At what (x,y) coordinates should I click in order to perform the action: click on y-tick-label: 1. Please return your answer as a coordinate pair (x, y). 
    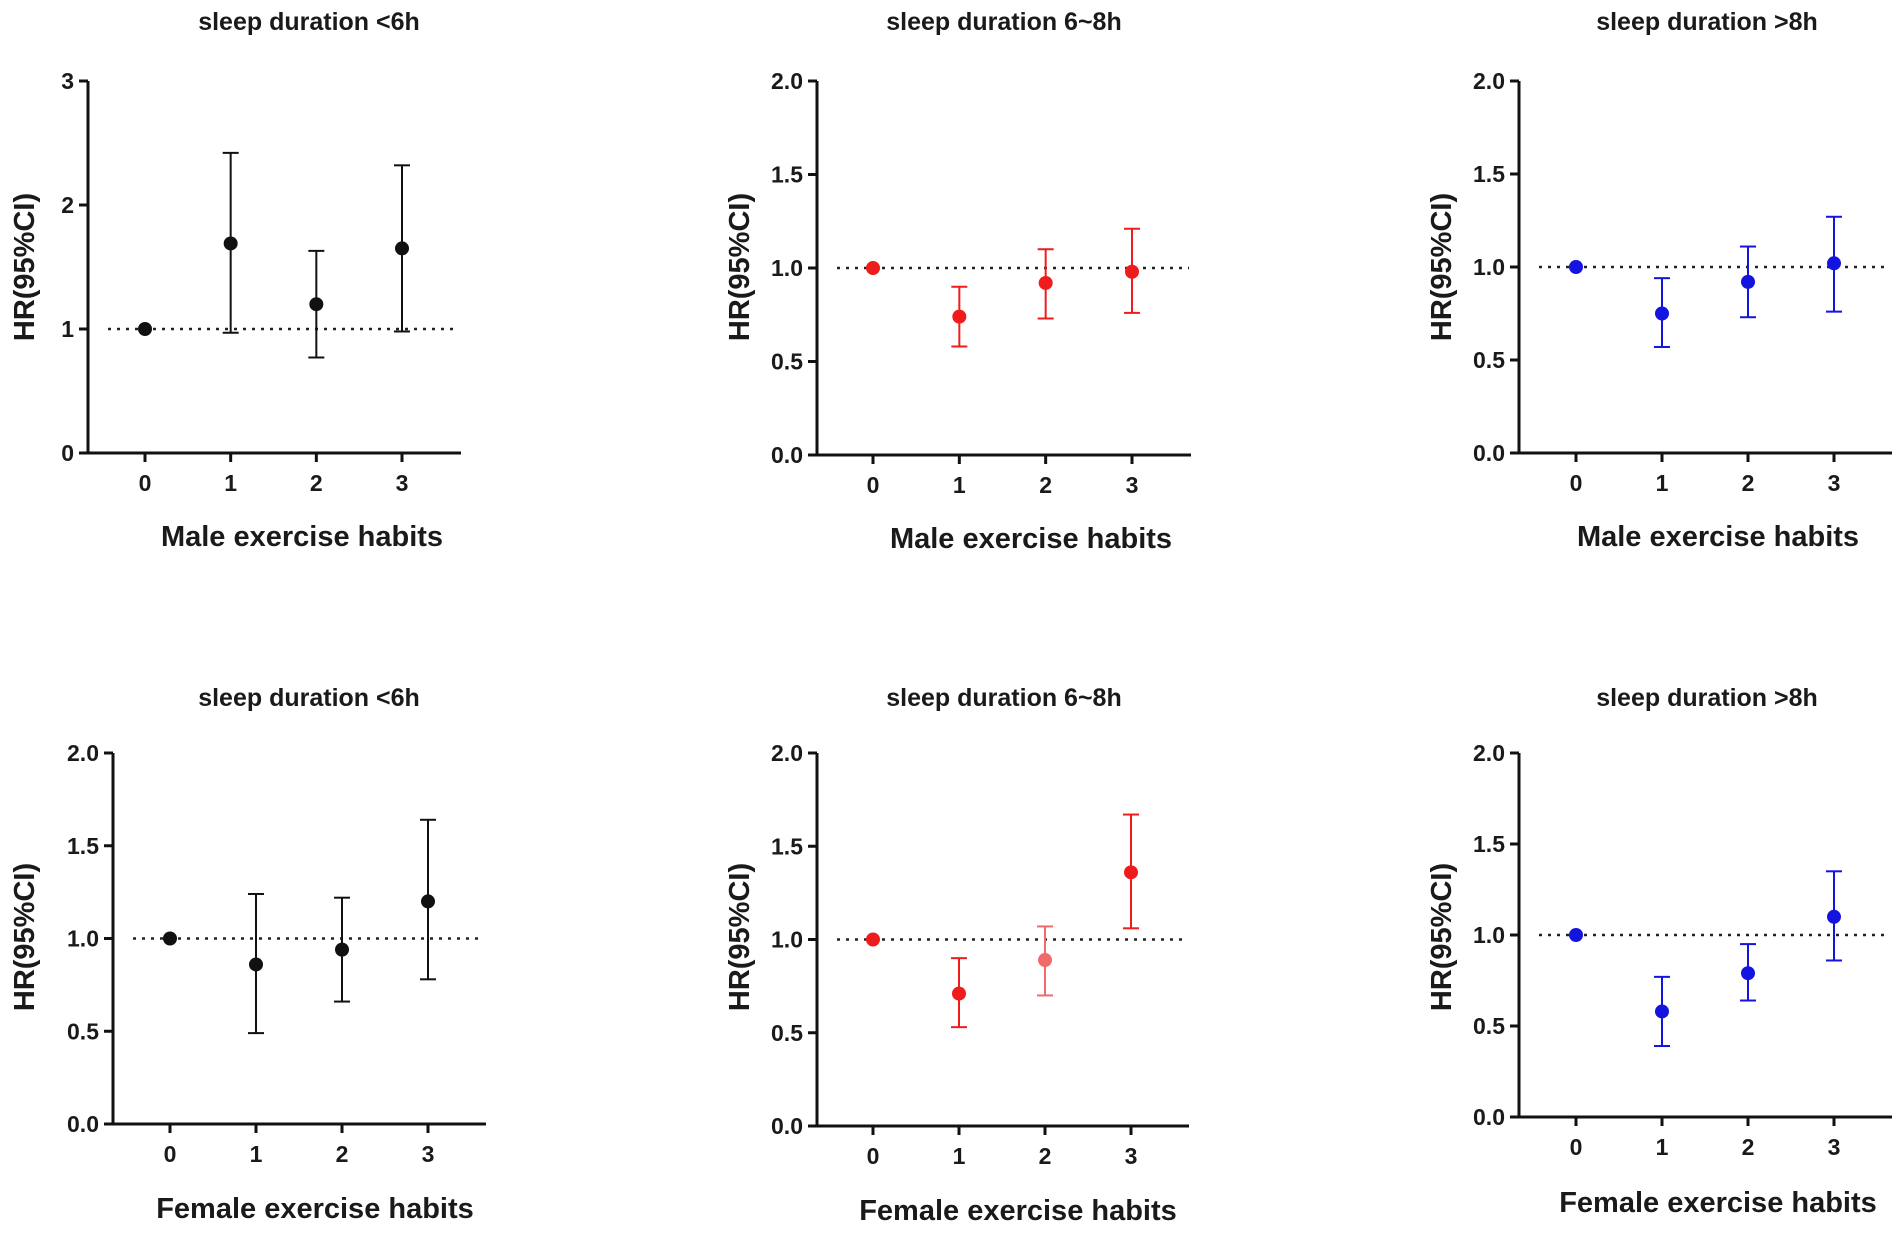
    Looking at the image, I should click on (67, 329).